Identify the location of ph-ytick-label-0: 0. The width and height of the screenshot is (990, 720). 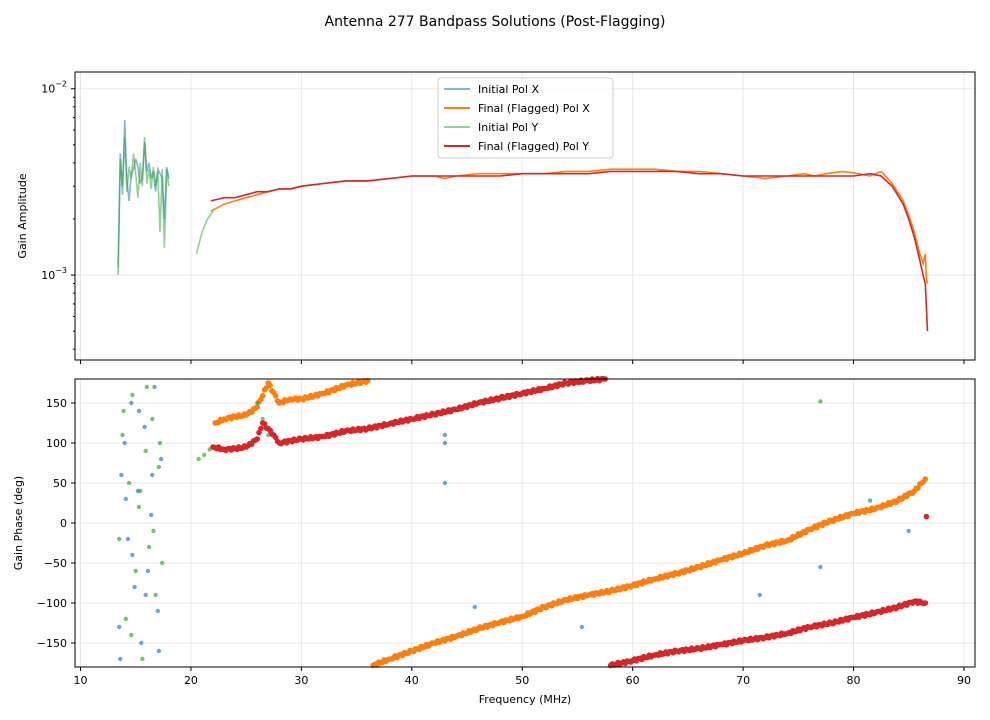
(63, 523).